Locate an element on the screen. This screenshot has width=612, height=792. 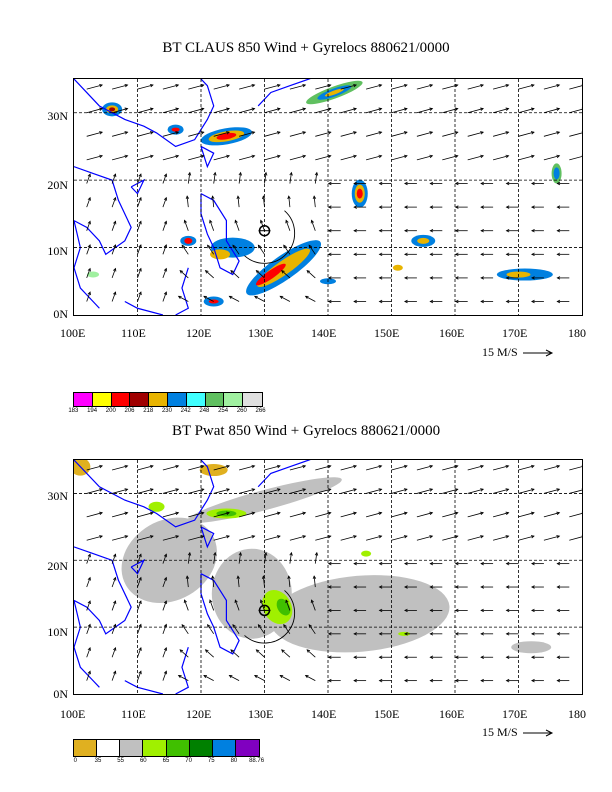
vector-scale-arrow-icon is located at coordinates (537, 353).